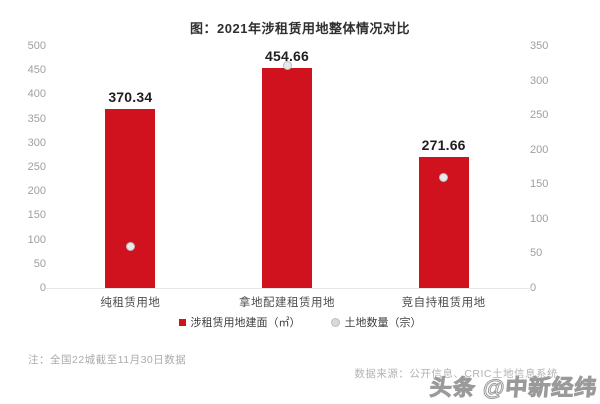 The image size is (600, 404). What do you see at coordinates (443, 303) in the screenshot?
I see `category-label: 竞自持租赁用地` at bounding box center [443, 303].